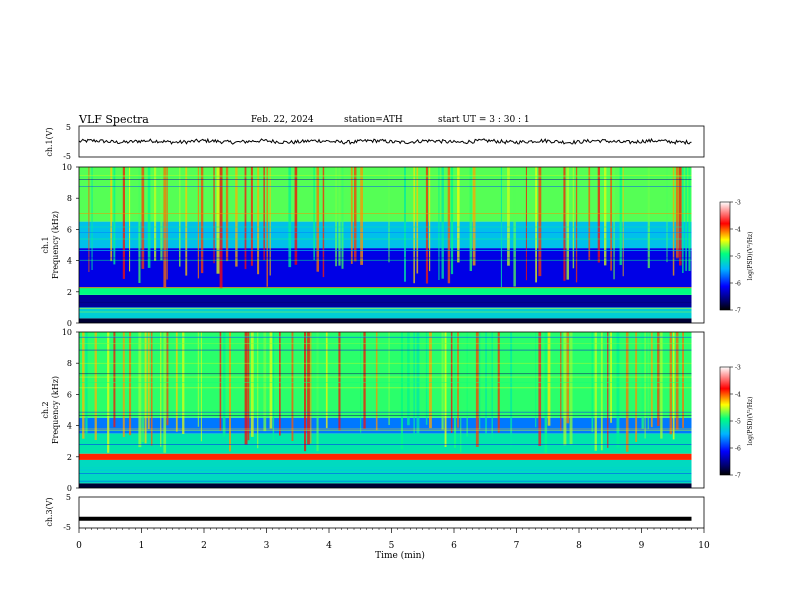  What do you see at coordinates (114, 119) in the screenshot?
I see `chart-title: VLF Spectra` at bounding box center [114, 119].